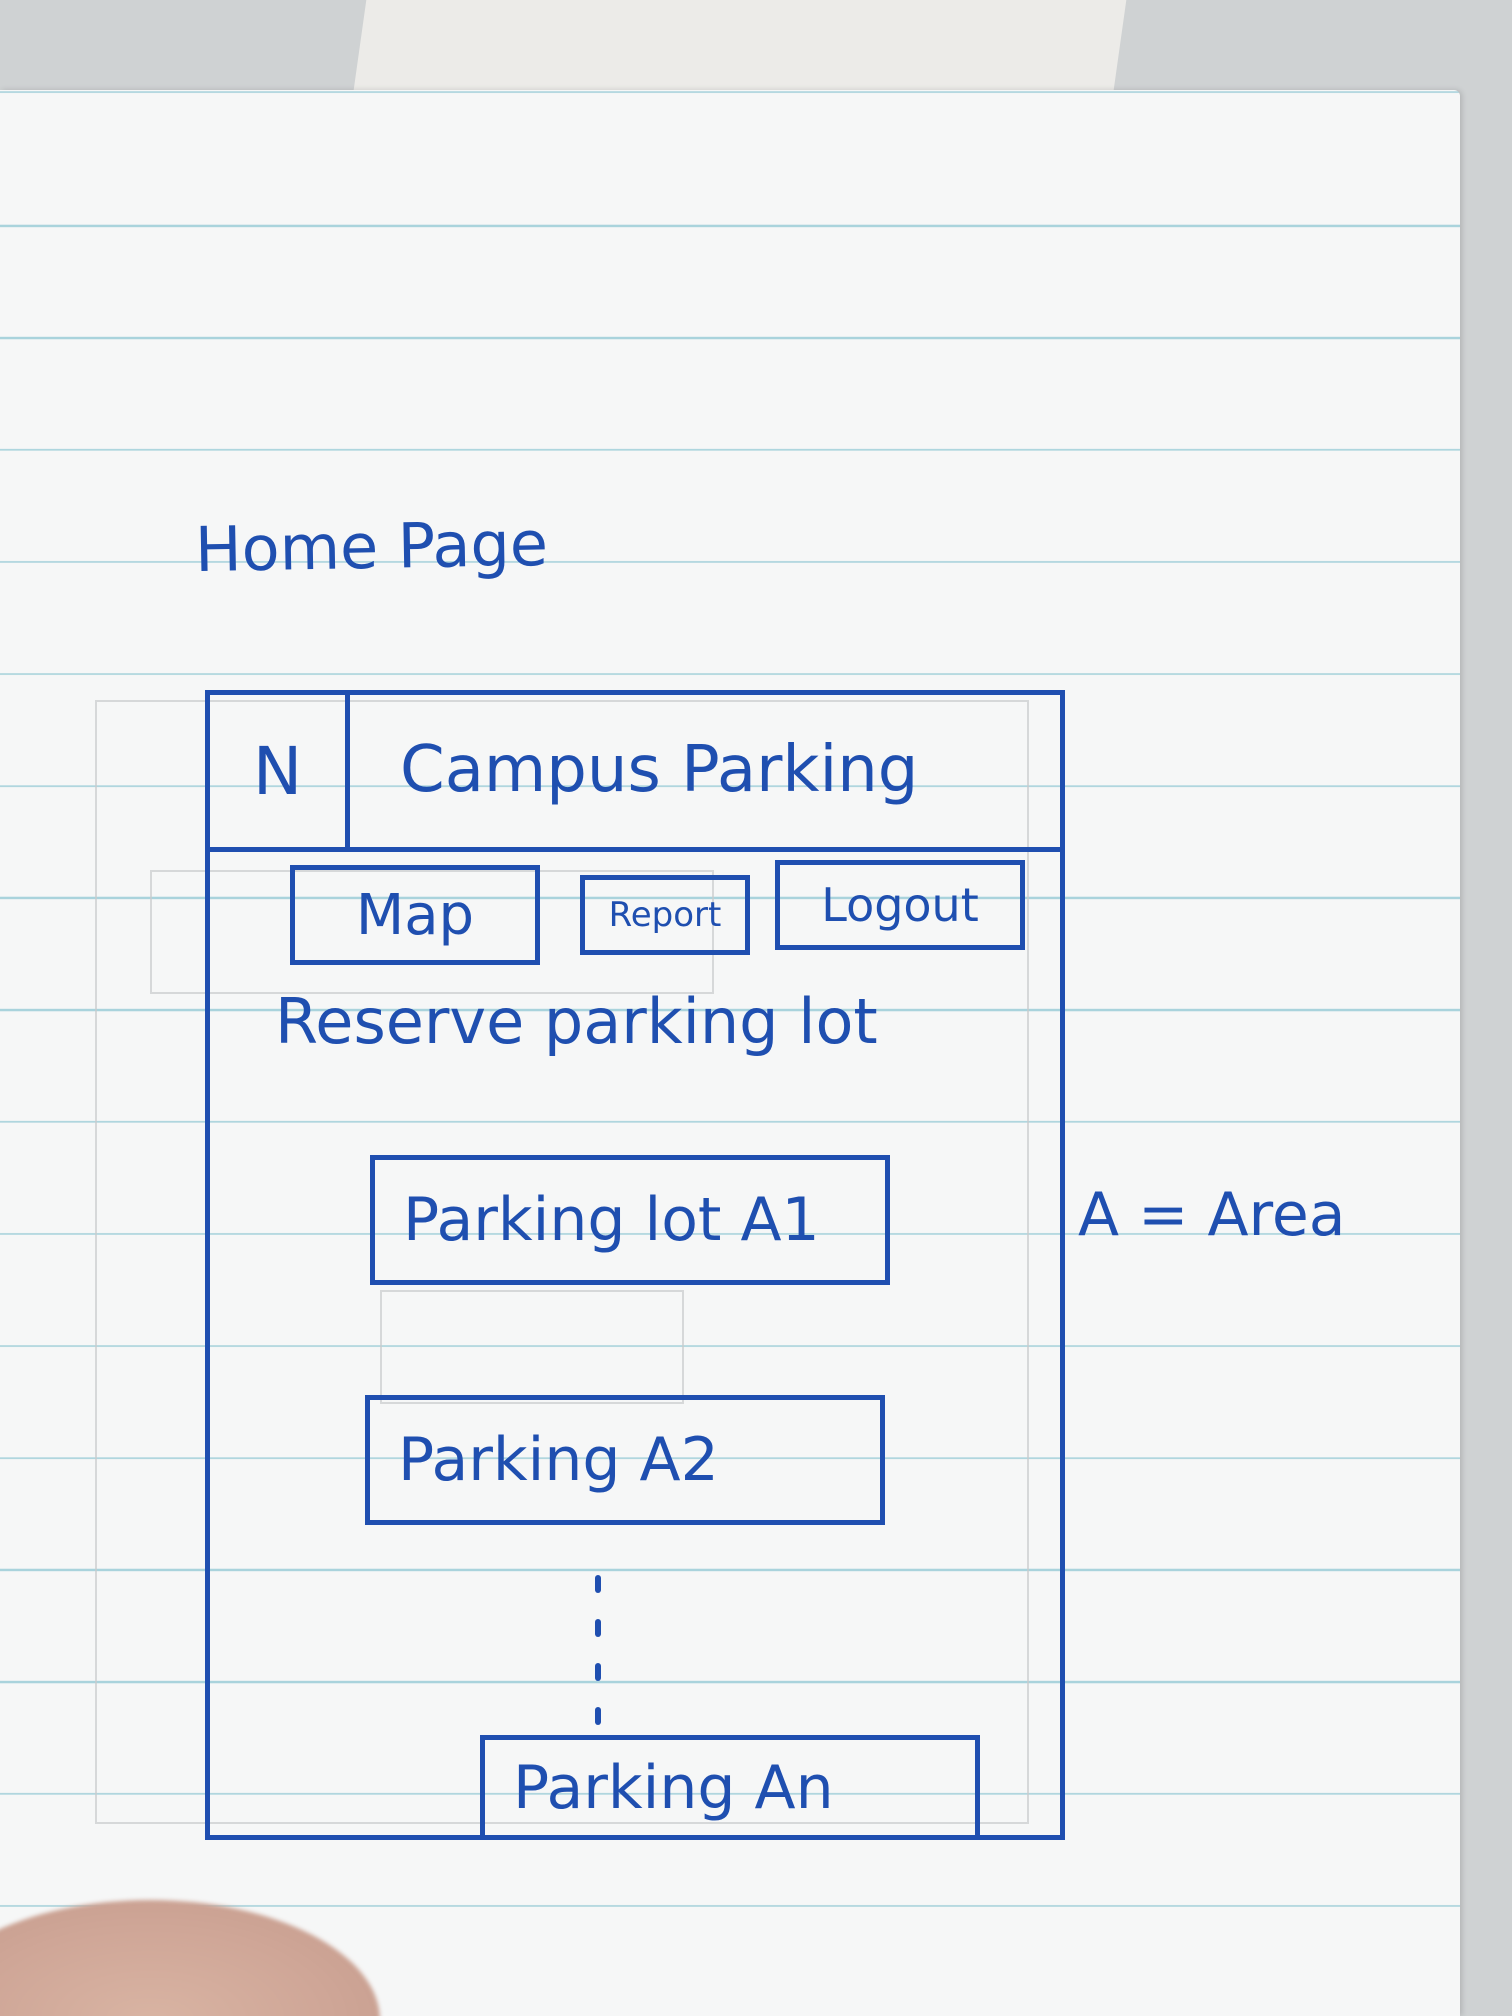 The height and width of the screenshot is (2016, 1512). What do you see at coordinates (625, 1460) in the screenshot?
I see `parking-lot-a2-button: Parking A2` at bounding box center [625, 1460].